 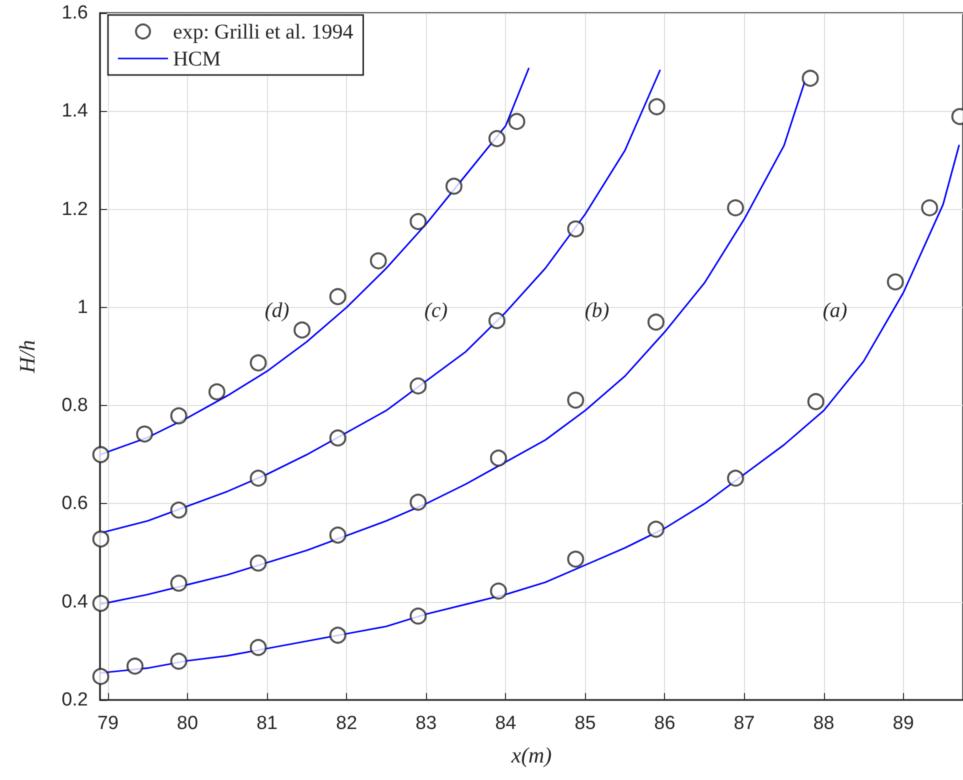 I want to click on x-tick-label: 82, so click(x=347, y=723).